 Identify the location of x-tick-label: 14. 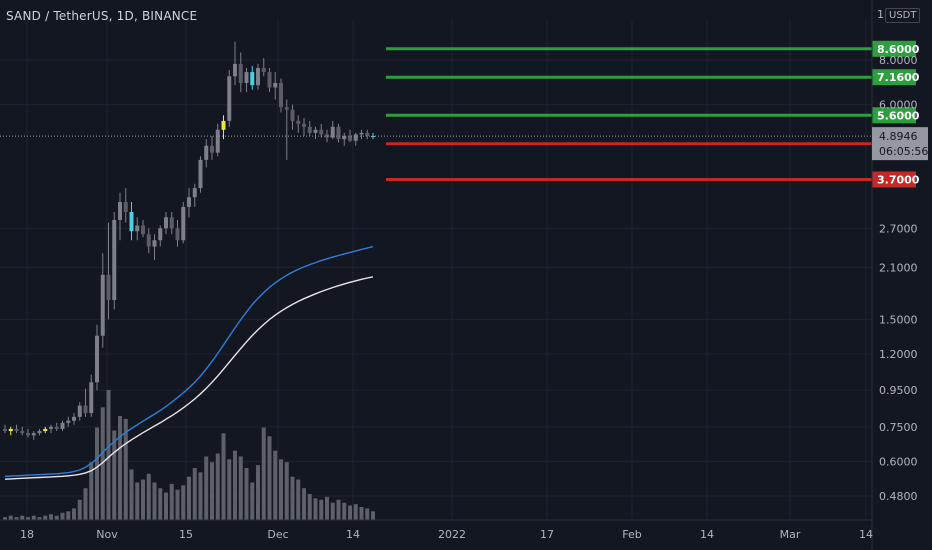
(353, 534).